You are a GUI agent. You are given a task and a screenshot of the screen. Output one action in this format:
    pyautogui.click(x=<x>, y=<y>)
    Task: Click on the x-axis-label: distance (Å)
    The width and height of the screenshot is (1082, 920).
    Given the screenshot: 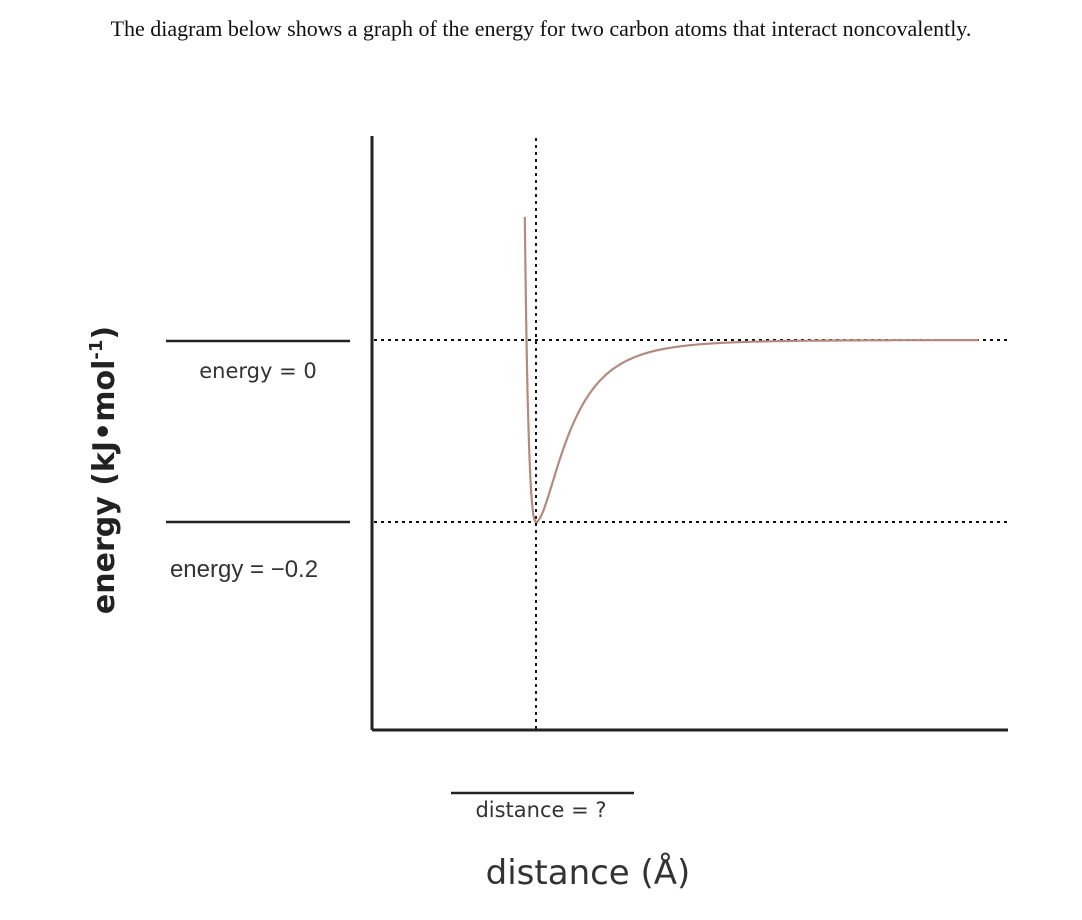 What is the action you would take?
    pyautogui.click(x=588, y=872)
    